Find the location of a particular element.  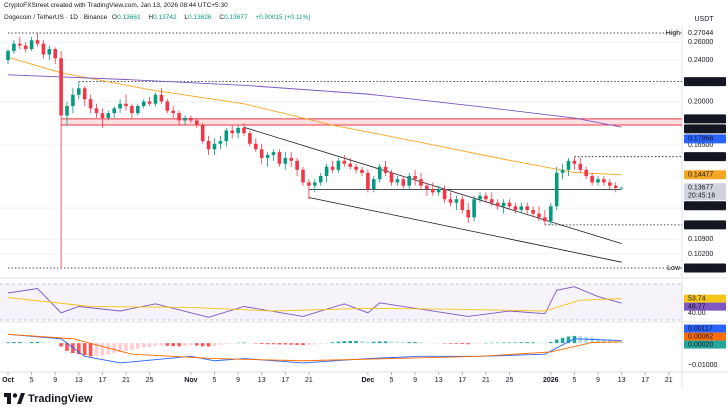

logo-mark is located at coordinates (9, 398).